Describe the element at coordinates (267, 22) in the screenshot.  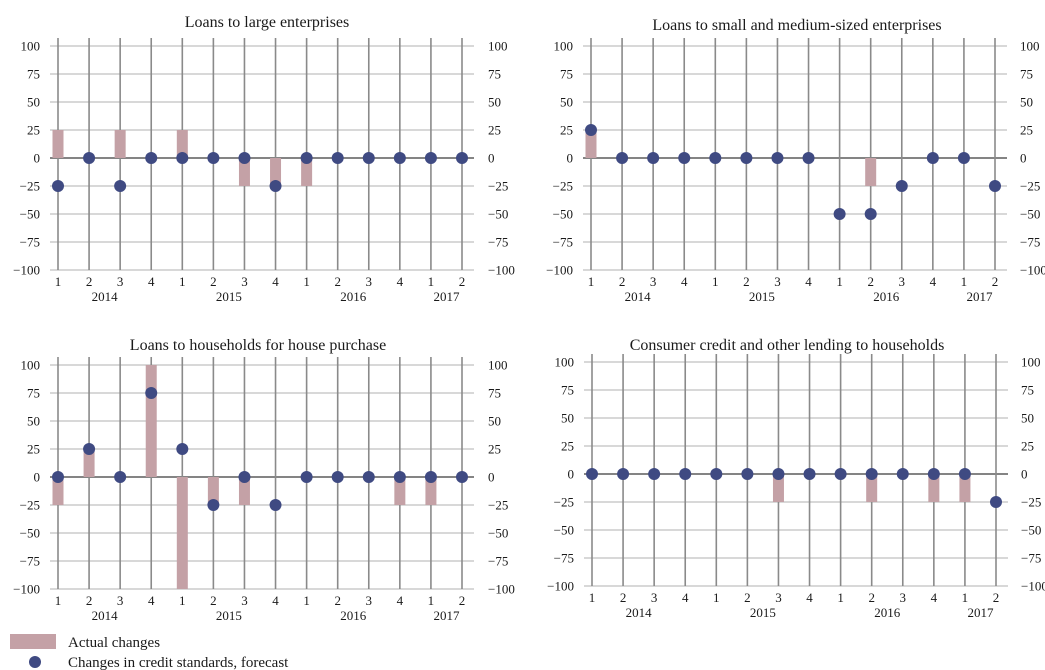
I see `chart-title: Loans to large enterprises` at that location.